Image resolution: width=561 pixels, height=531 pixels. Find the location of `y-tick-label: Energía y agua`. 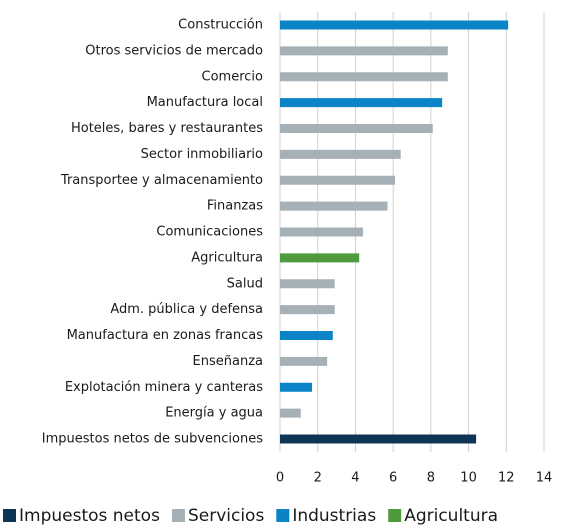

y-tick-label: Energía y agua is located at coordinates (214, 413).